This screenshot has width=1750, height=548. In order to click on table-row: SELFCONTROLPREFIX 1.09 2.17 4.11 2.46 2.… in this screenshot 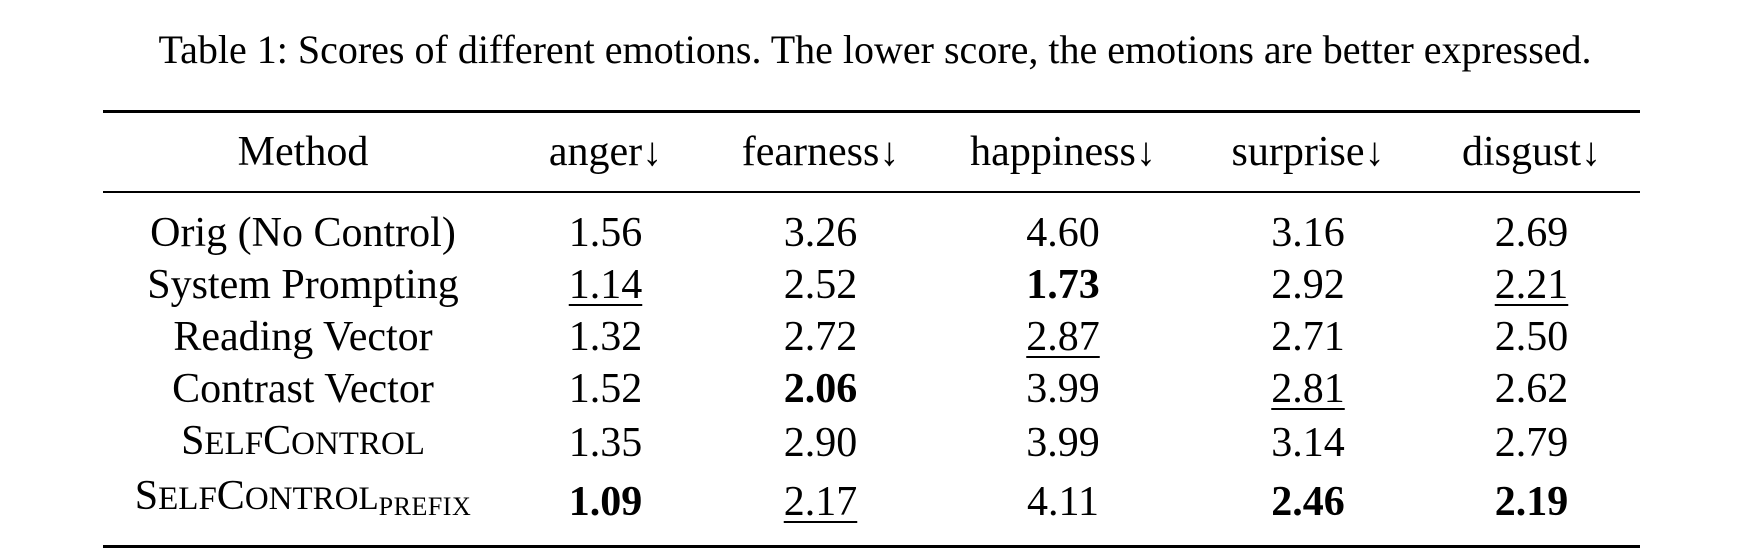, I will do `click(871, 508)`.